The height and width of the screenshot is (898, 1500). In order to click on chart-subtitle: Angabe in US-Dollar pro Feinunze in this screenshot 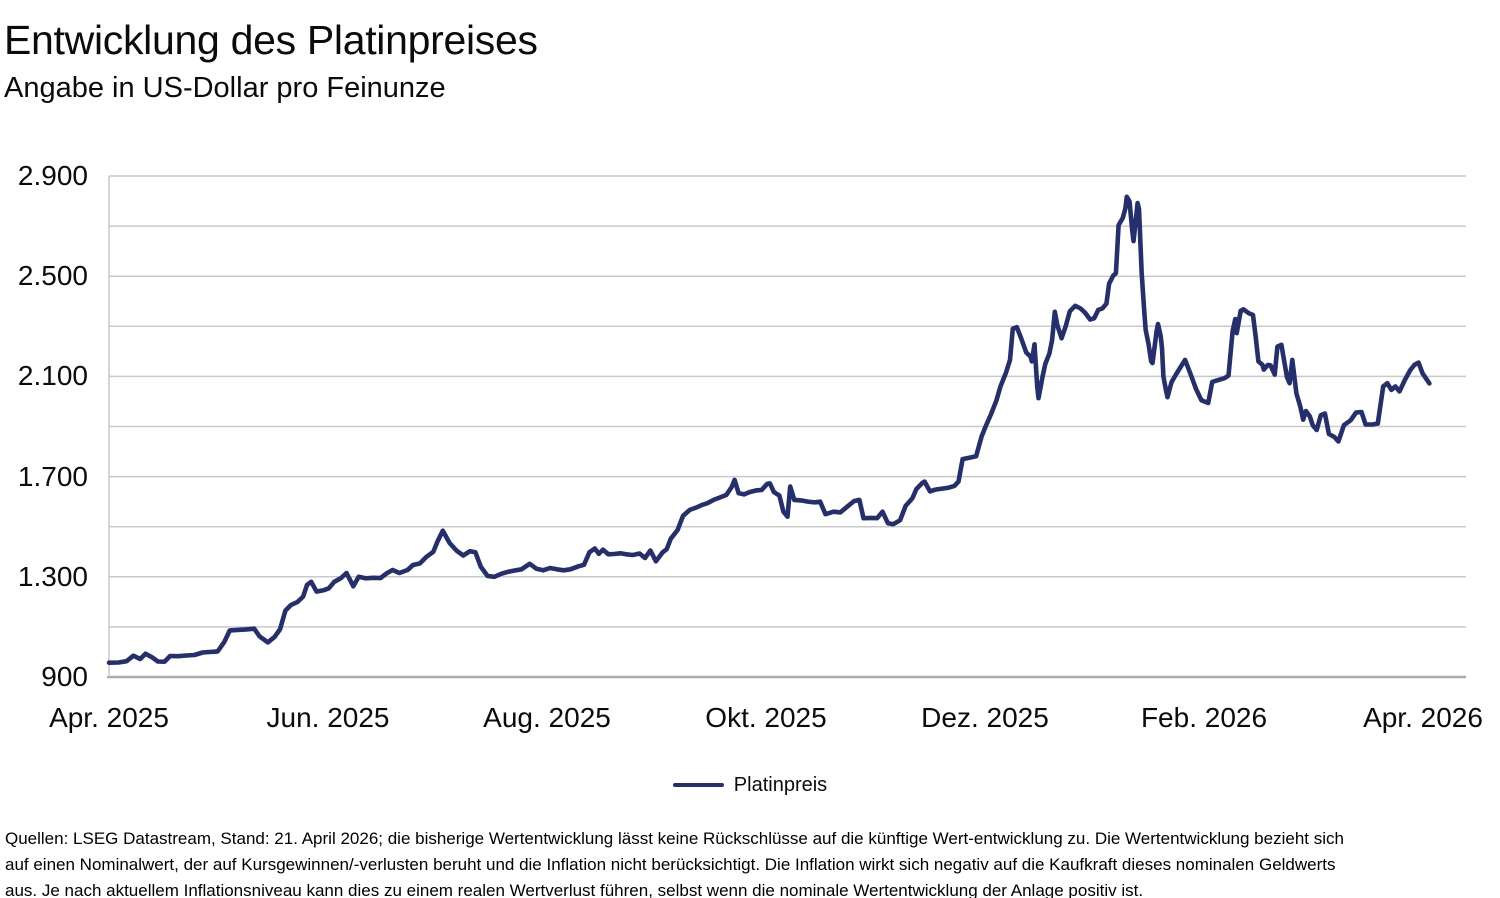, I will do `click(225, 88)`.